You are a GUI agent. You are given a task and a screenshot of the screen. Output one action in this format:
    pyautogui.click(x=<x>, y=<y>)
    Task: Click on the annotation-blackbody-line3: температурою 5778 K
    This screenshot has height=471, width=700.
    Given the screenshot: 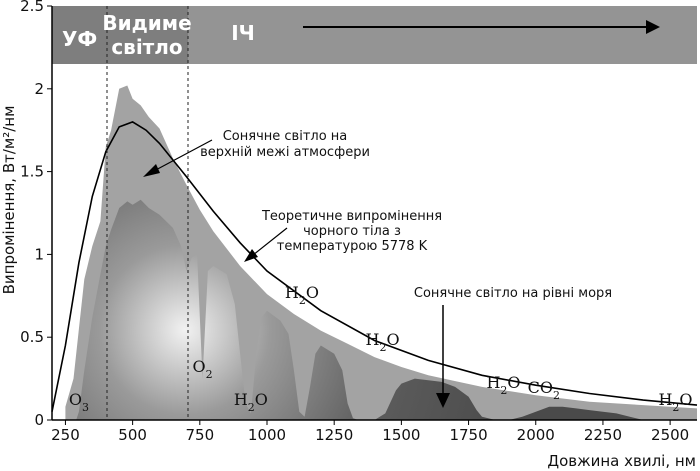 What is the action you would take?
    pyautogui.click(x=352, y=246)
    